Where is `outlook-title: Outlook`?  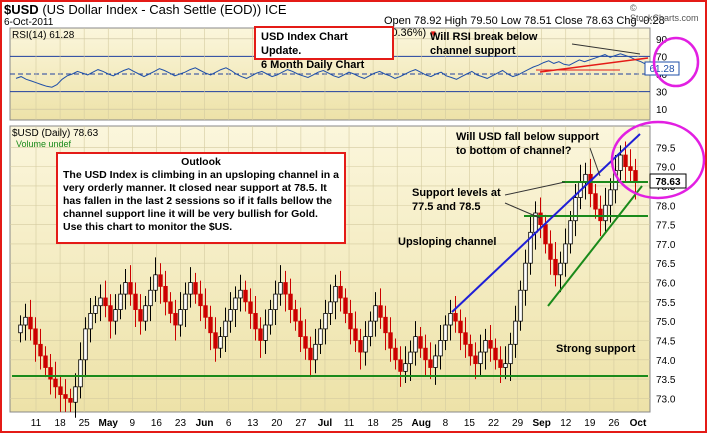
outlook-title: Outlook is located at coordinates (201, 162).